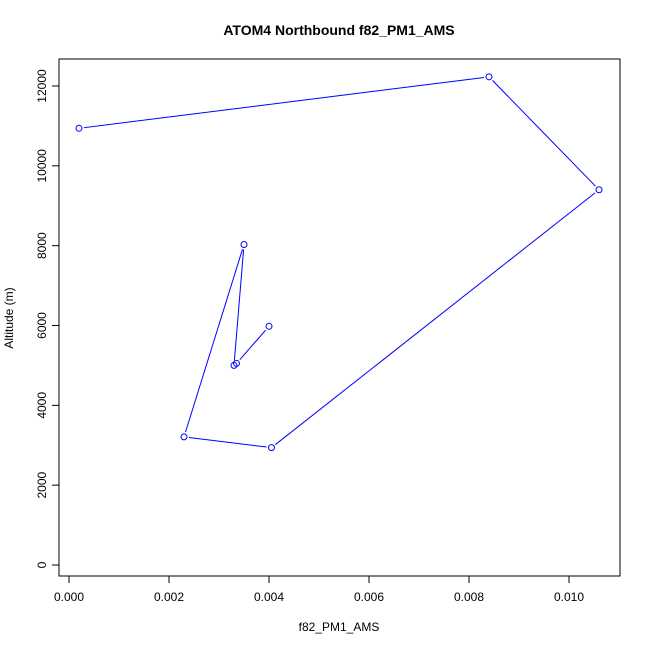 The image size is (650, 650). What do you see at coordinates (42, 86) in the screenshot?
I see `y-tick-label: 12000` at bounding box center [42, 86].